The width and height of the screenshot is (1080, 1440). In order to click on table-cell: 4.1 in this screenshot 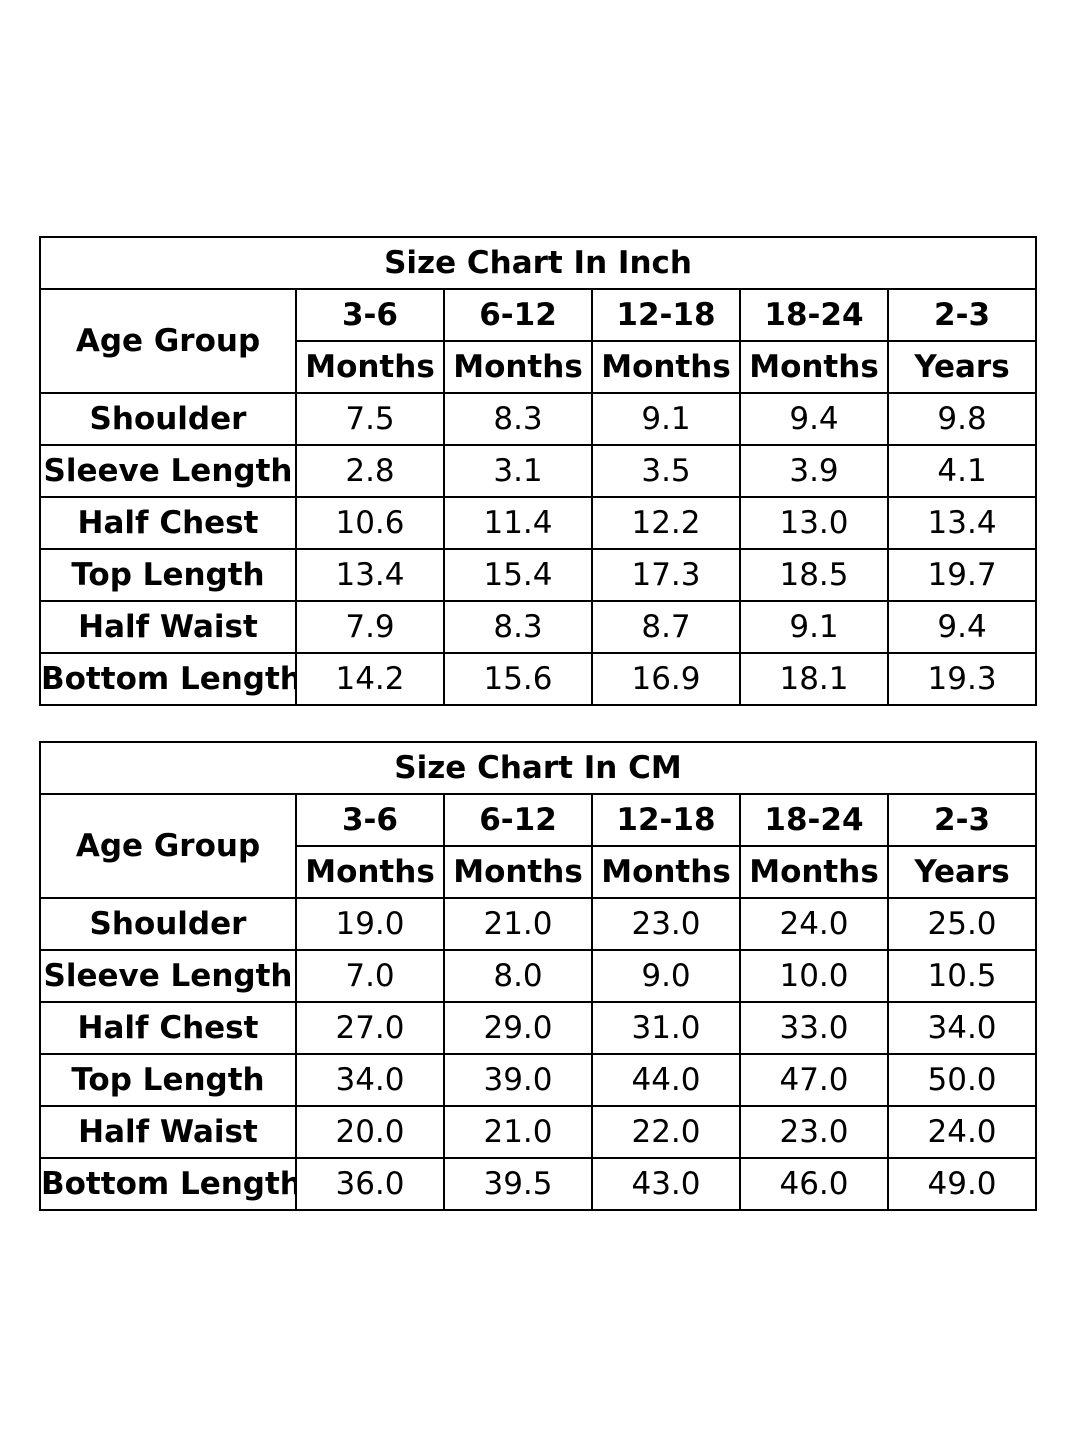, I will do `click(962, 471)`.